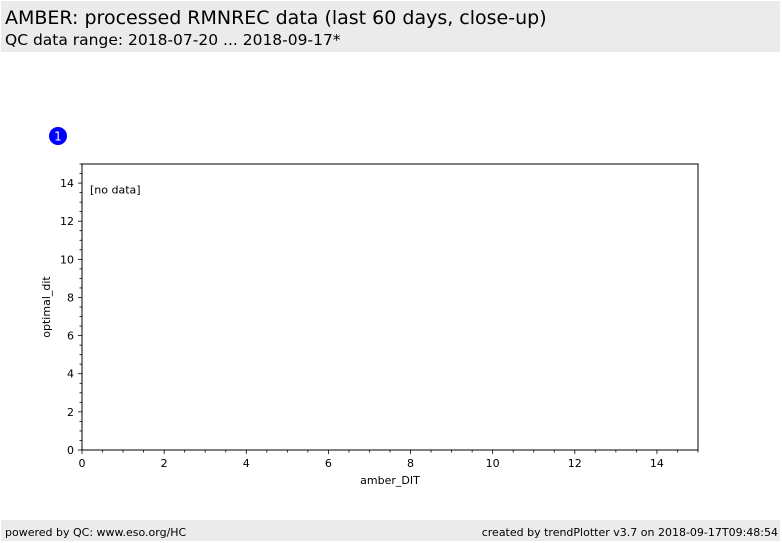 This screenshot has height=543, width=782. I want to click on y-tick-label: 12, so click(67, 221).